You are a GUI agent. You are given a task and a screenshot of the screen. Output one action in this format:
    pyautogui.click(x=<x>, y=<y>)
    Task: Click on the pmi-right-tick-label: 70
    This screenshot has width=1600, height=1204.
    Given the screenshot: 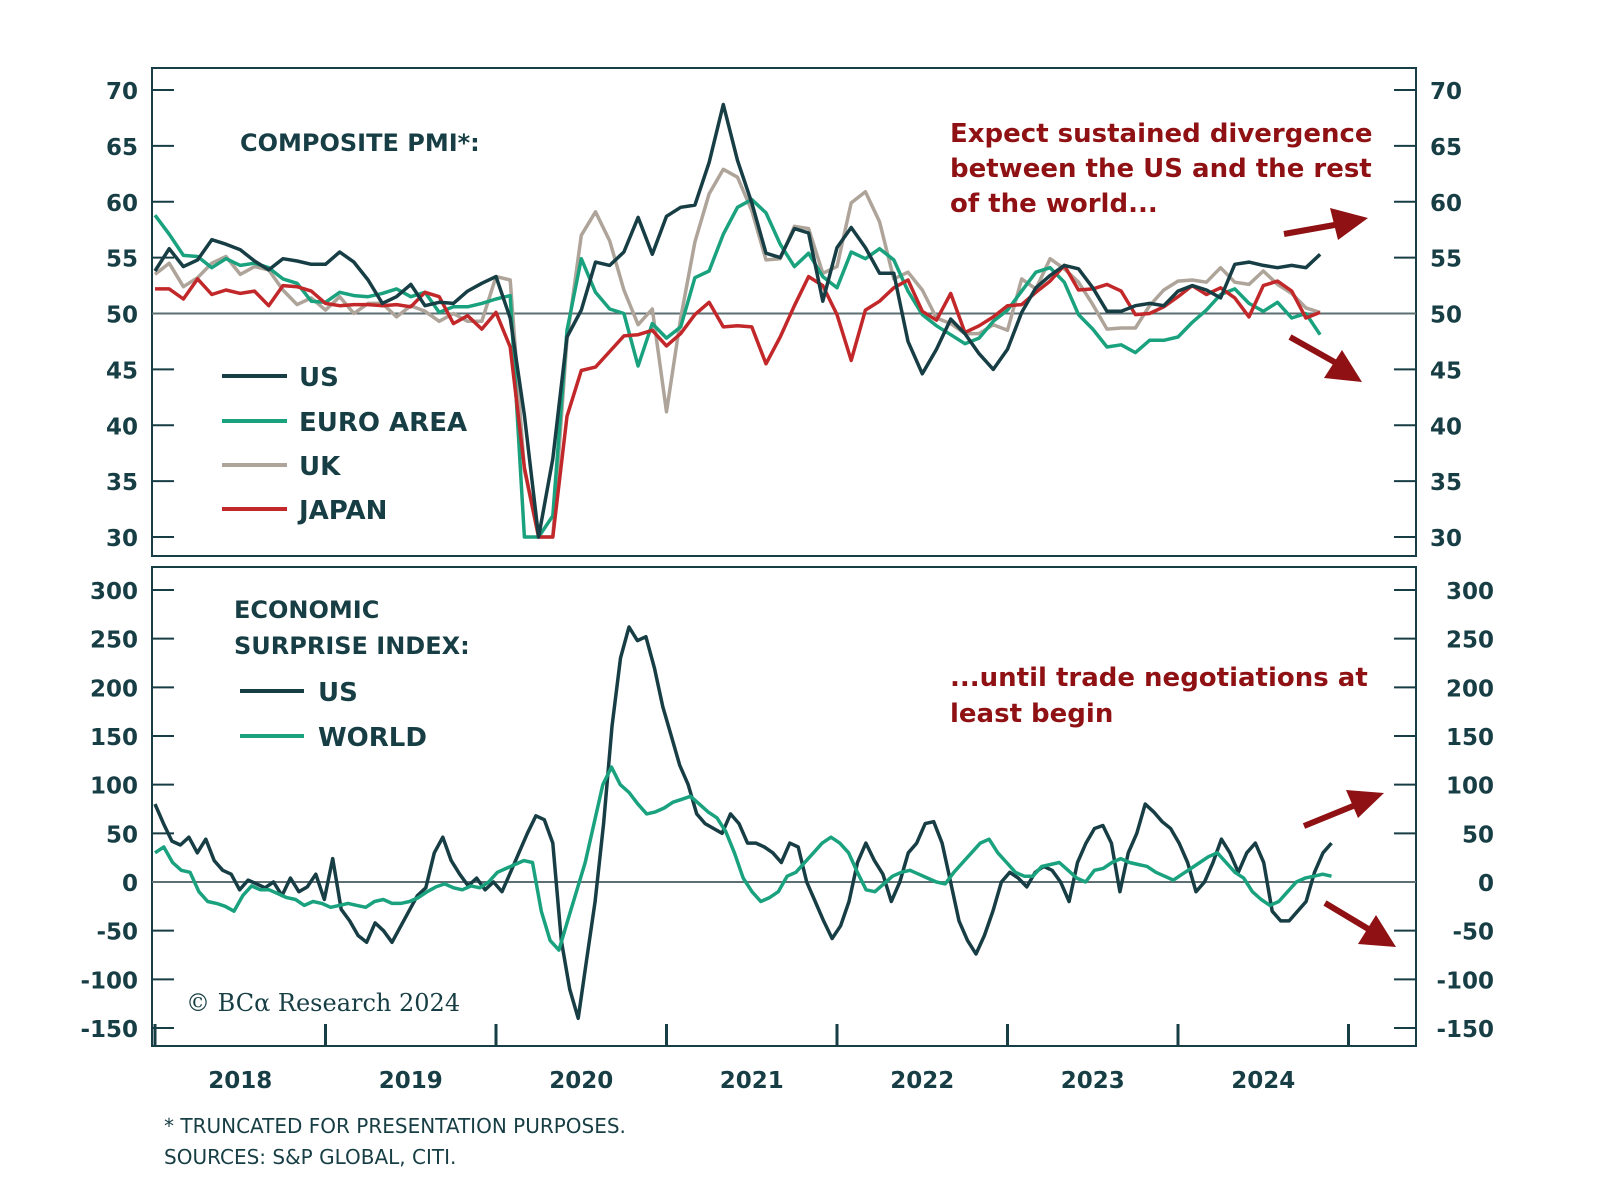 What is the action you would take?
    pyautogui.click(x=1446, y=92)
    